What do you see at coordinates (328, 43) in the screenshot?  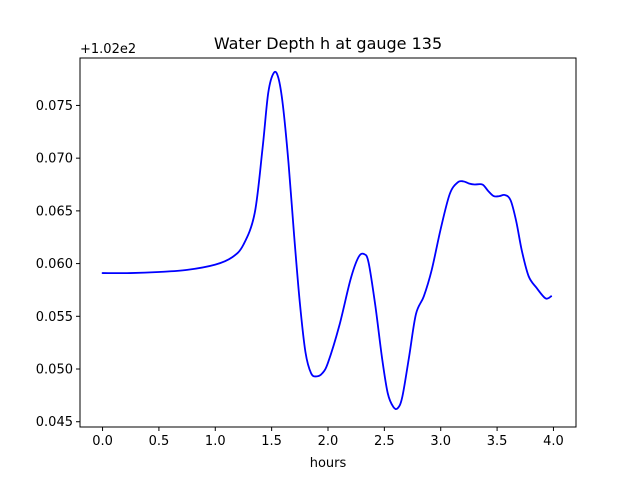 I see `chart-title: Water Depth h at gauge 135` at bounding box center [328, 43].